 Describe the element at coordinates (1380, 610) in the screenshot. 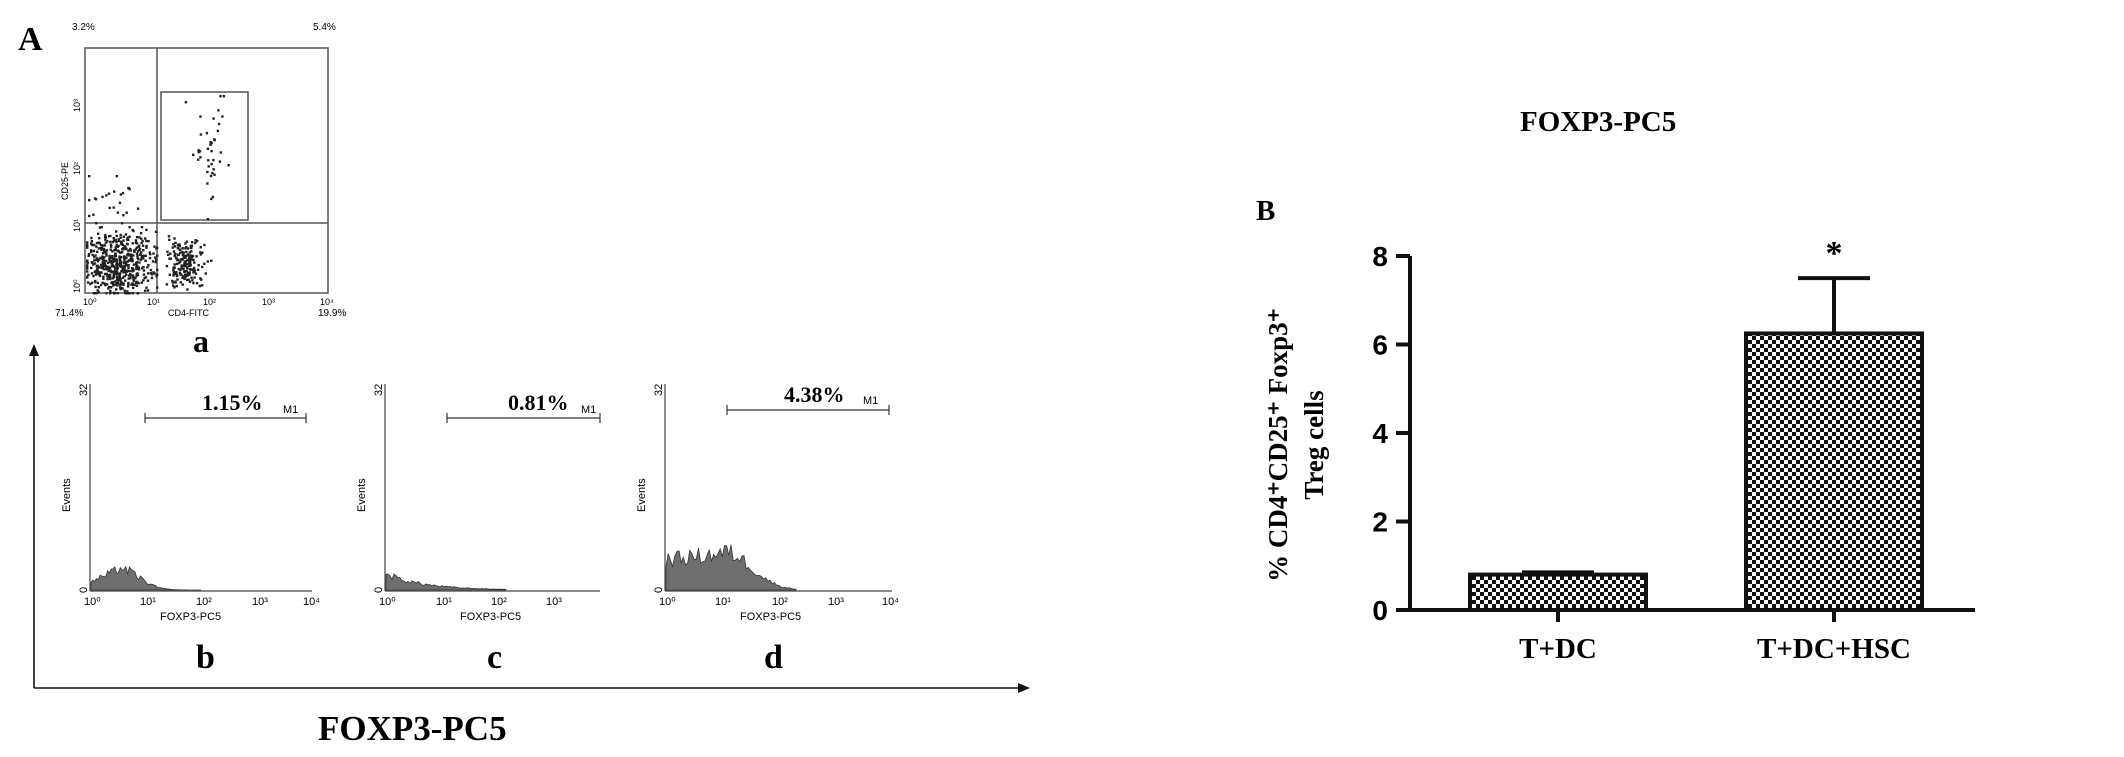

I see `y-tick-label: 0` at that location.